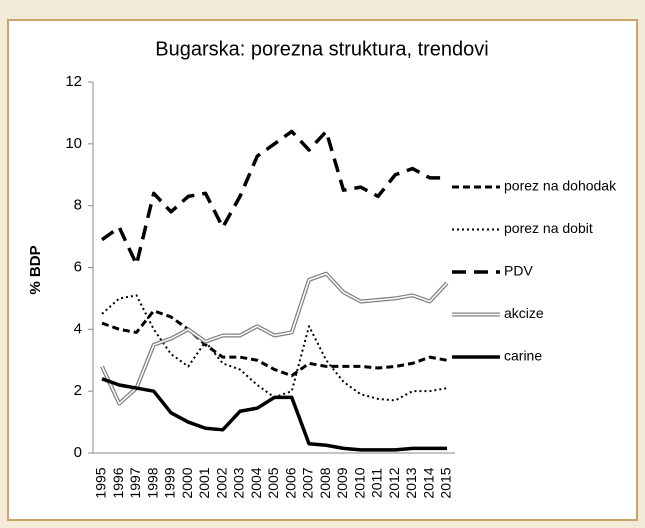  Describe the element at coordinates (73, 81) in the screenshot. I see `y-tick-label: 12` at that location.